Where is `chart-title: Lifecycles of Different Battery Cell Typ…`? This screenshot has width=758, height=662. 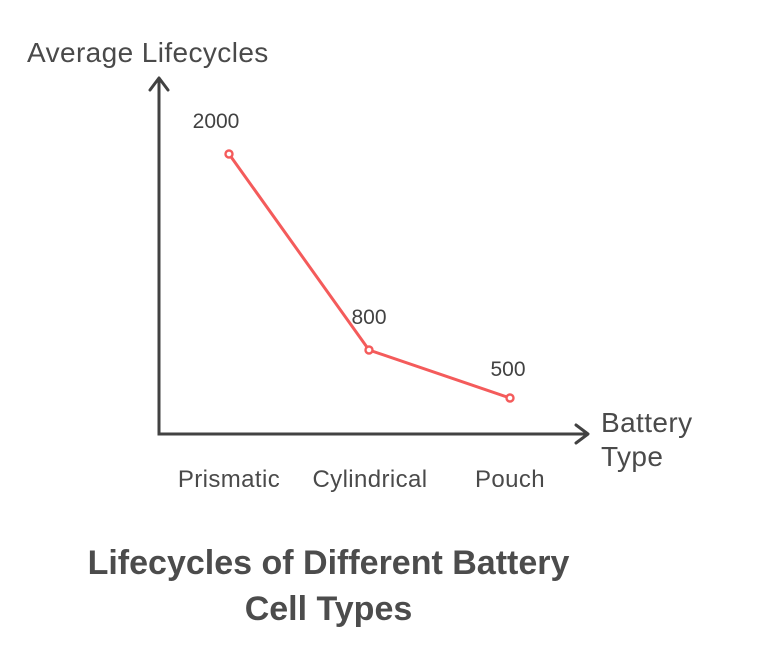
chart-title: Lifecycles of Different Battery Cell Typ… is located at coordinates (328, 586).